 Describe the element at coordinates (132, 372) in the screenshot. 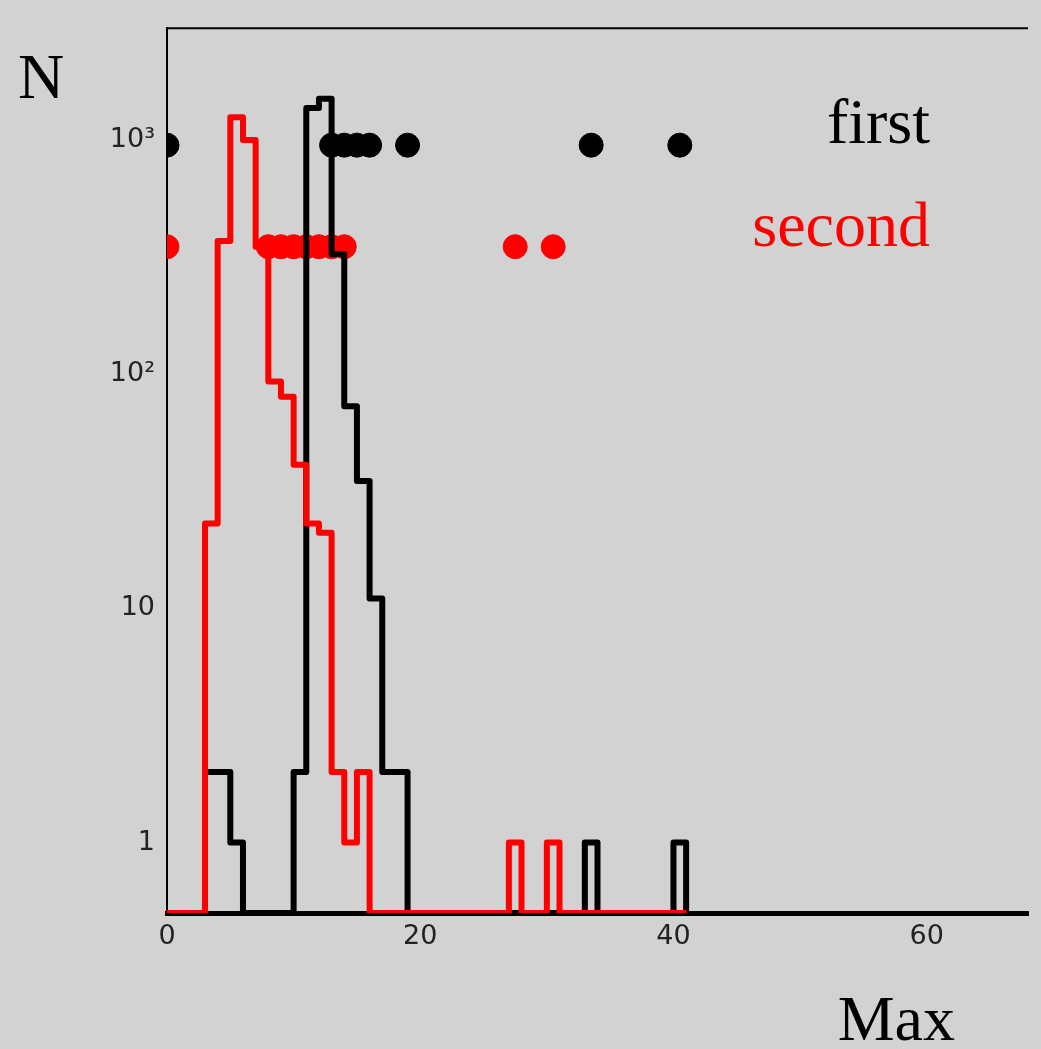

I see `y-tick-label: 10²` at that location.